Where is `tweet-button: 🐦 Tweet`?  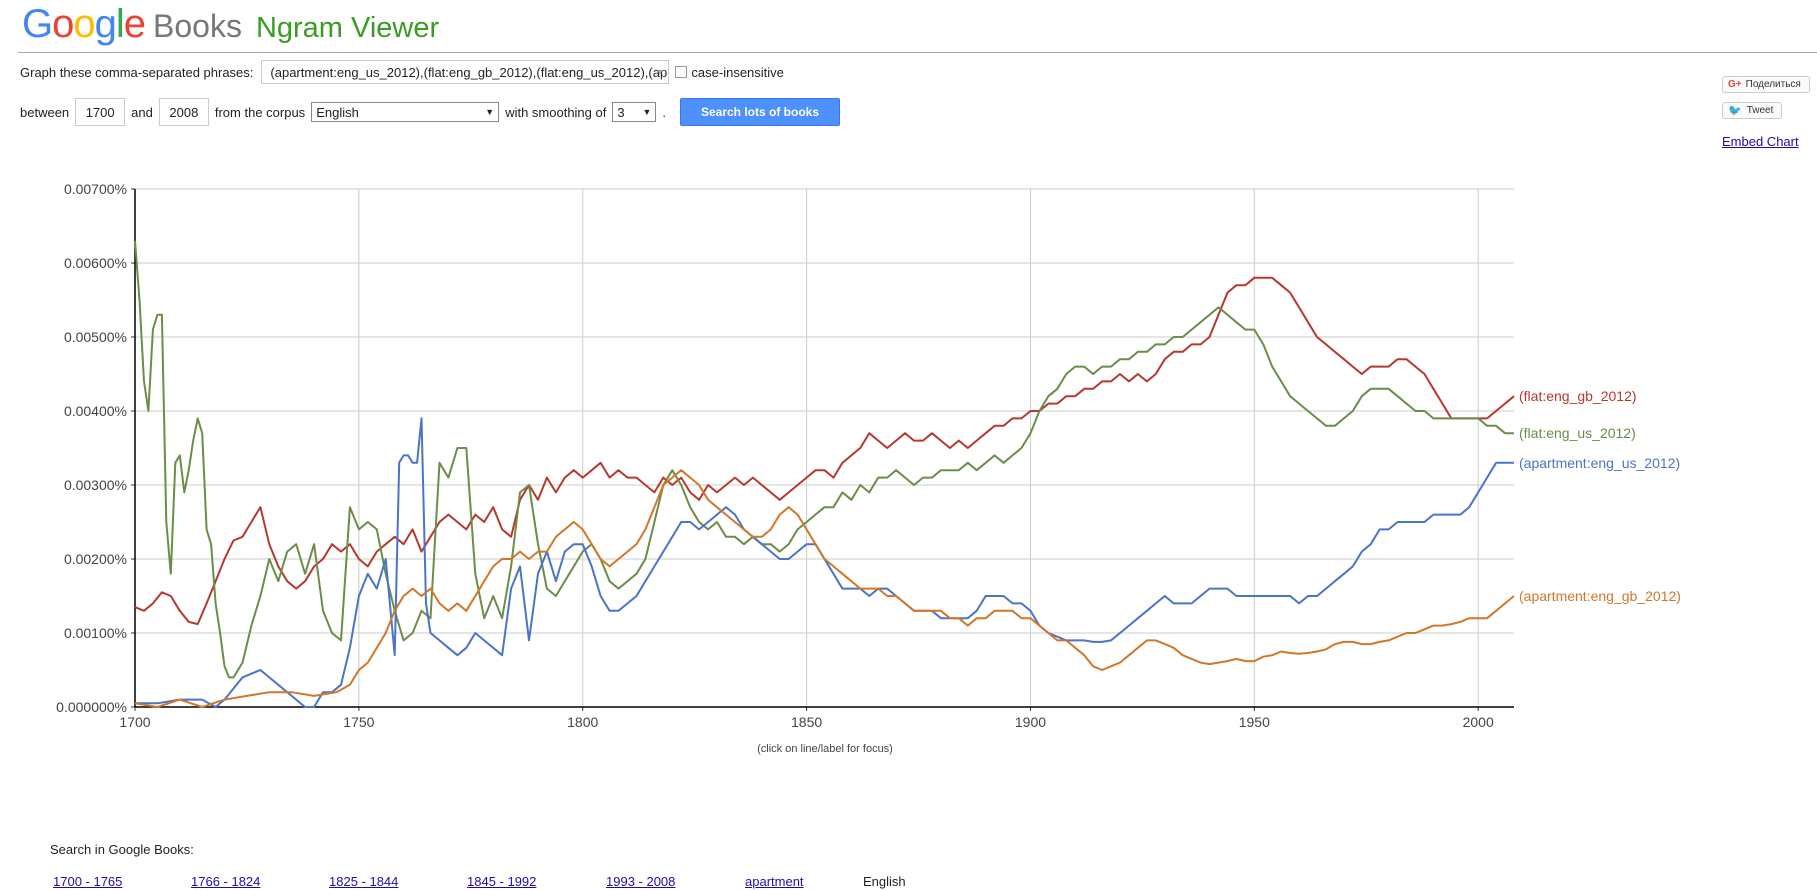 tweet-button: 🐦 Tweet is located at coordinates (1752, 110).